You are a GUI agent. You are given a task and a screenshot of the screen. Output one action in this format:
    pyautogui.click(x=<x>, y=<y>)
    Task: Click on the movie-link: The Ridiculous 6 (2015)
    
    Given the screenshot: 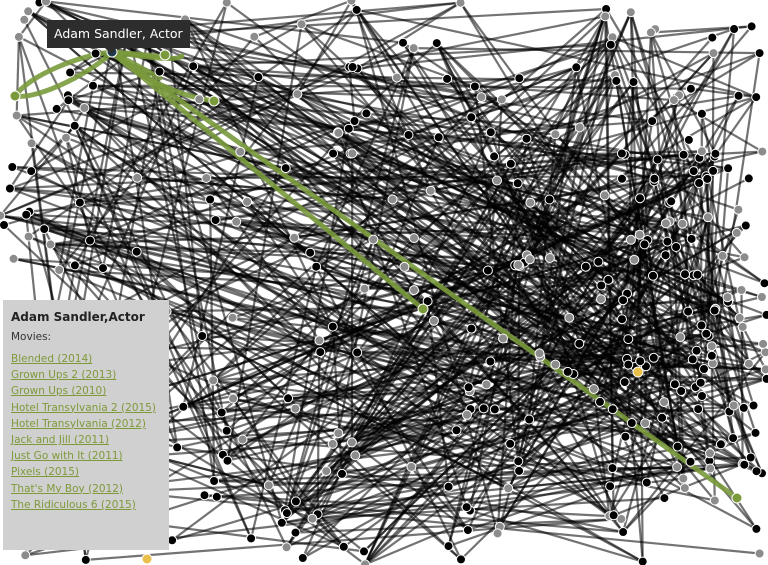 What is the action you would take?
    pyautogui.click(x=73, y=504)
    